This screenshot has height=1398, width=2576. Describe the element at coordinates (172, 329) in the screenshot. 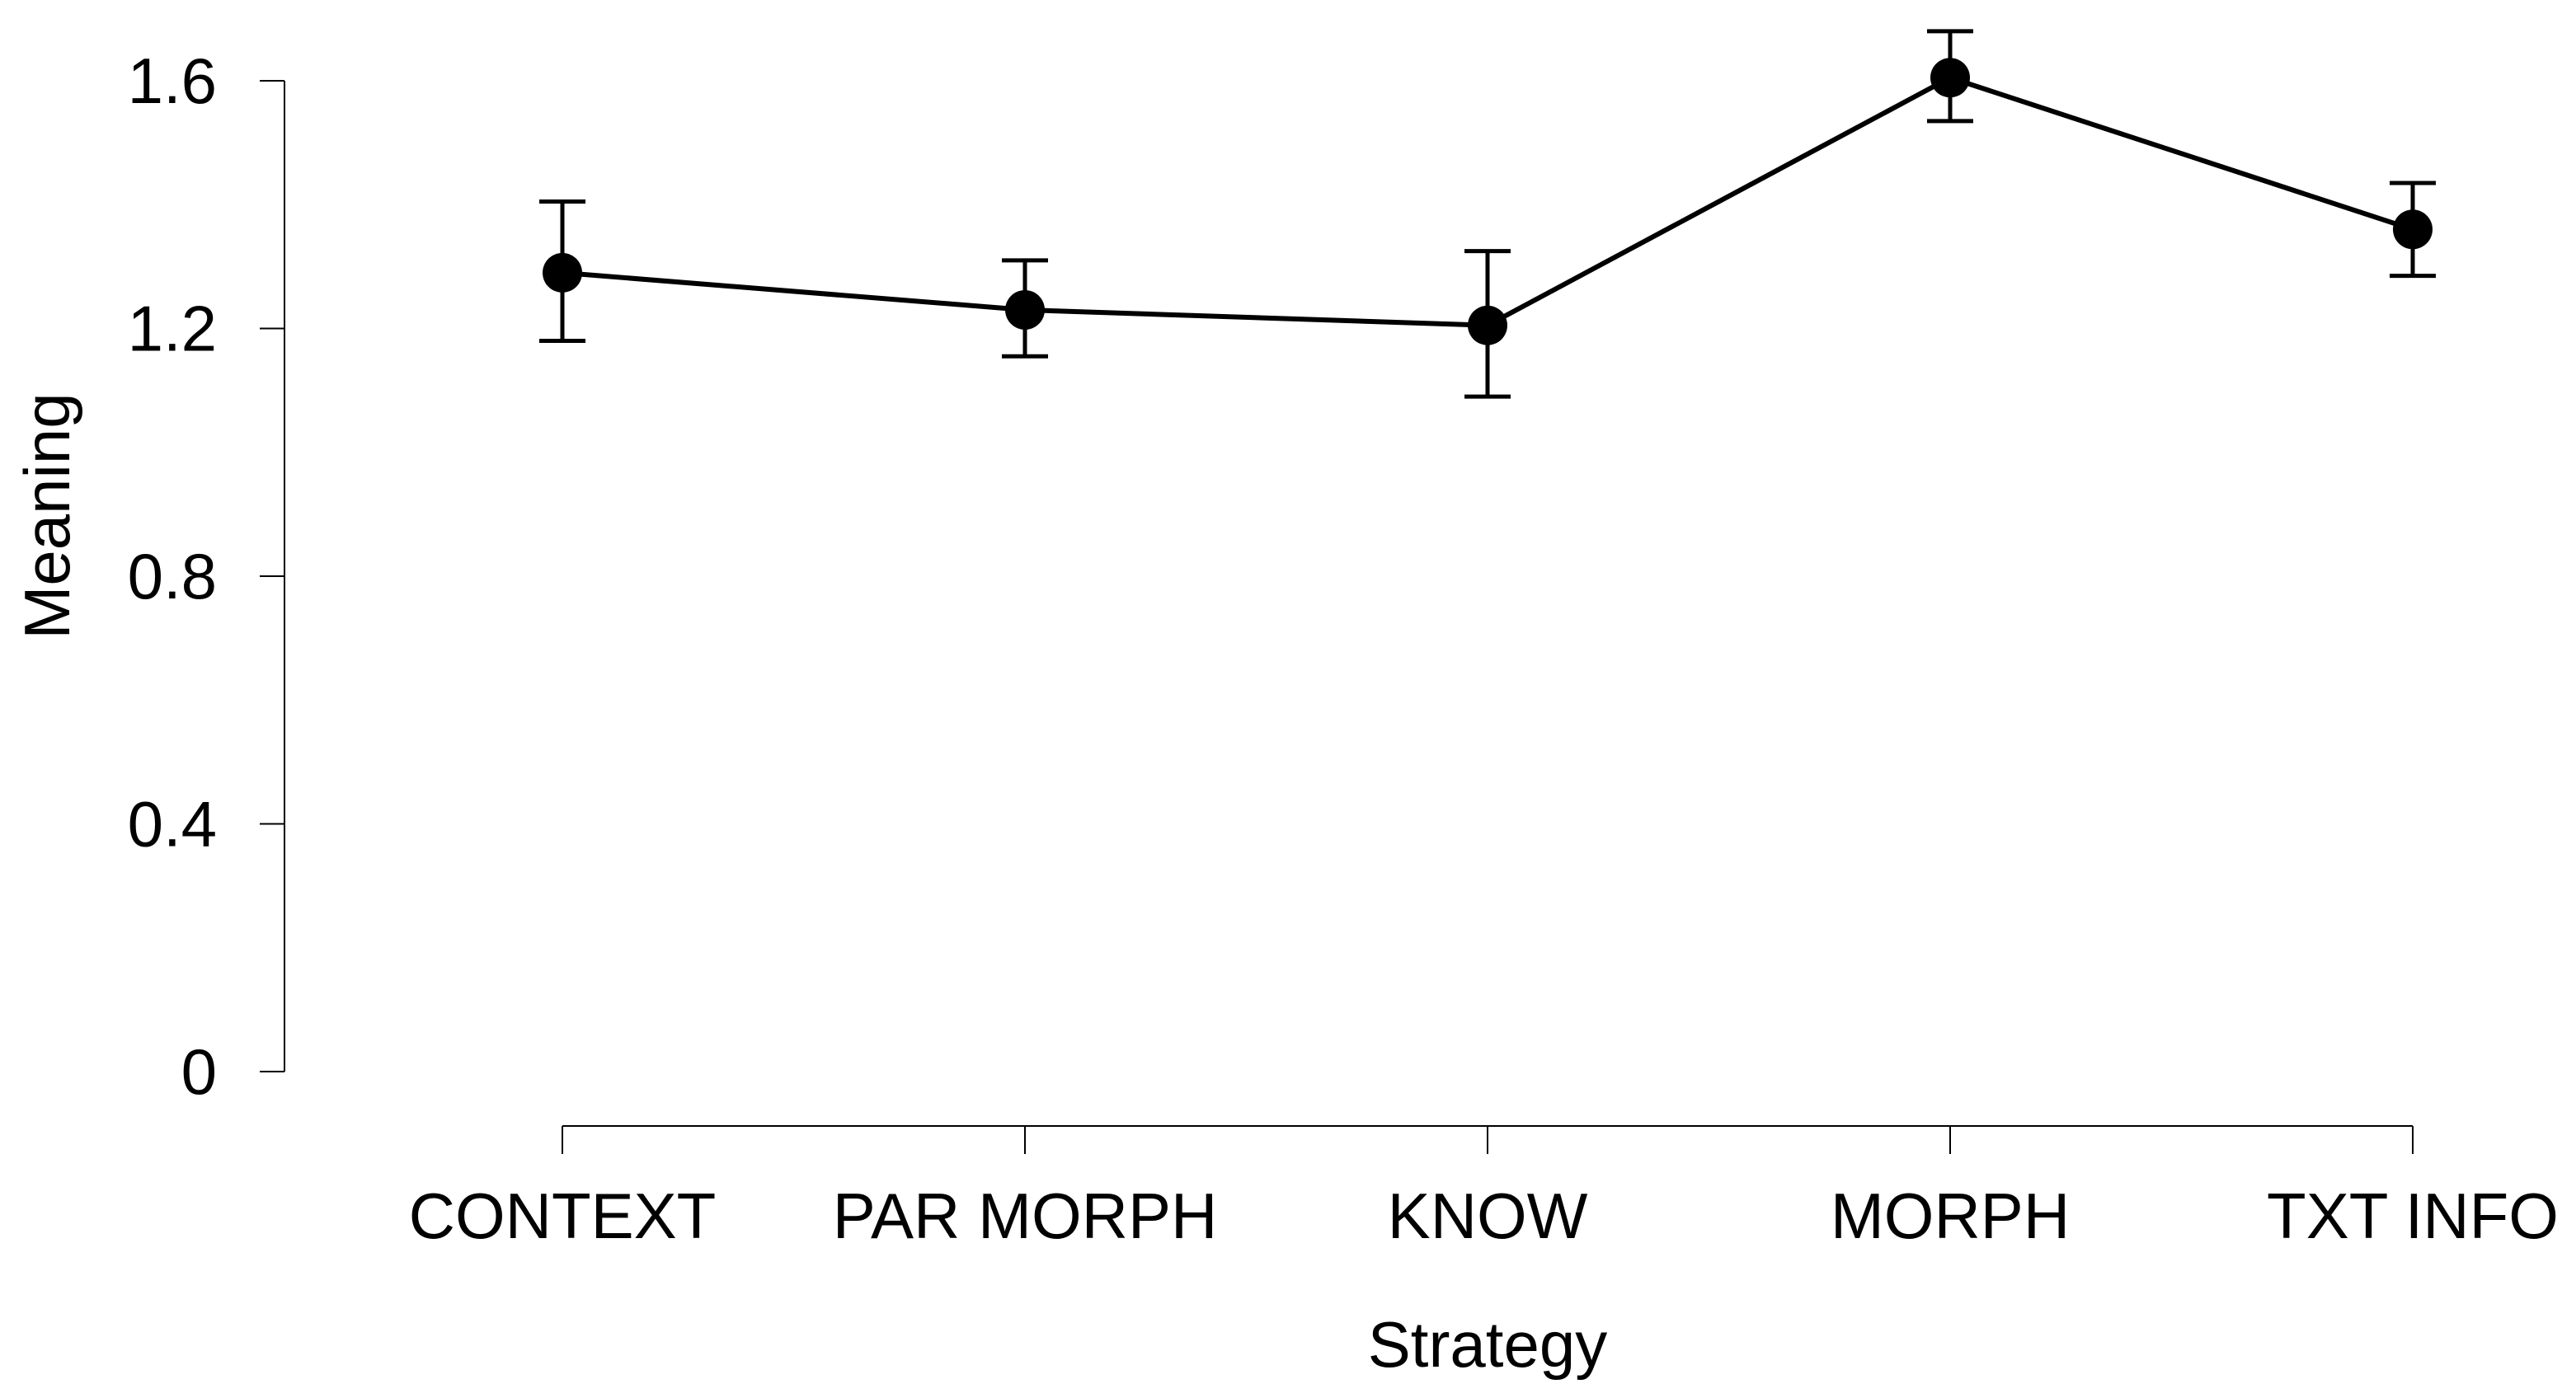

I see `y-tick-label: 1.2` at that location.